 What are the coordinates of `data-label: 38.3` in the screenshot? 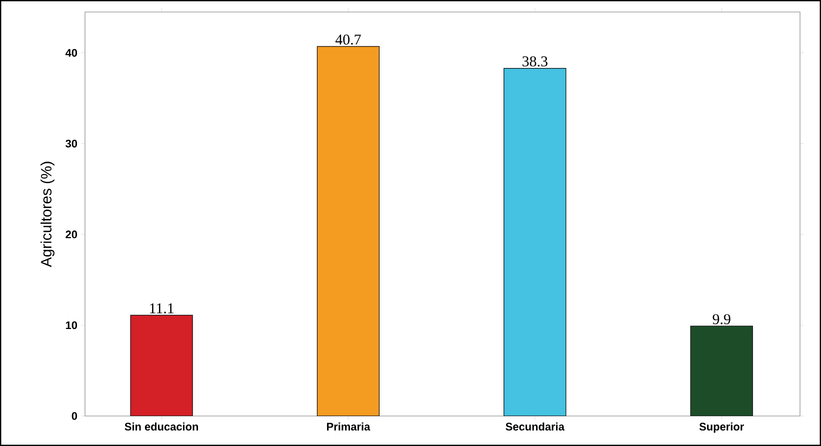 It's located at (535, 61).